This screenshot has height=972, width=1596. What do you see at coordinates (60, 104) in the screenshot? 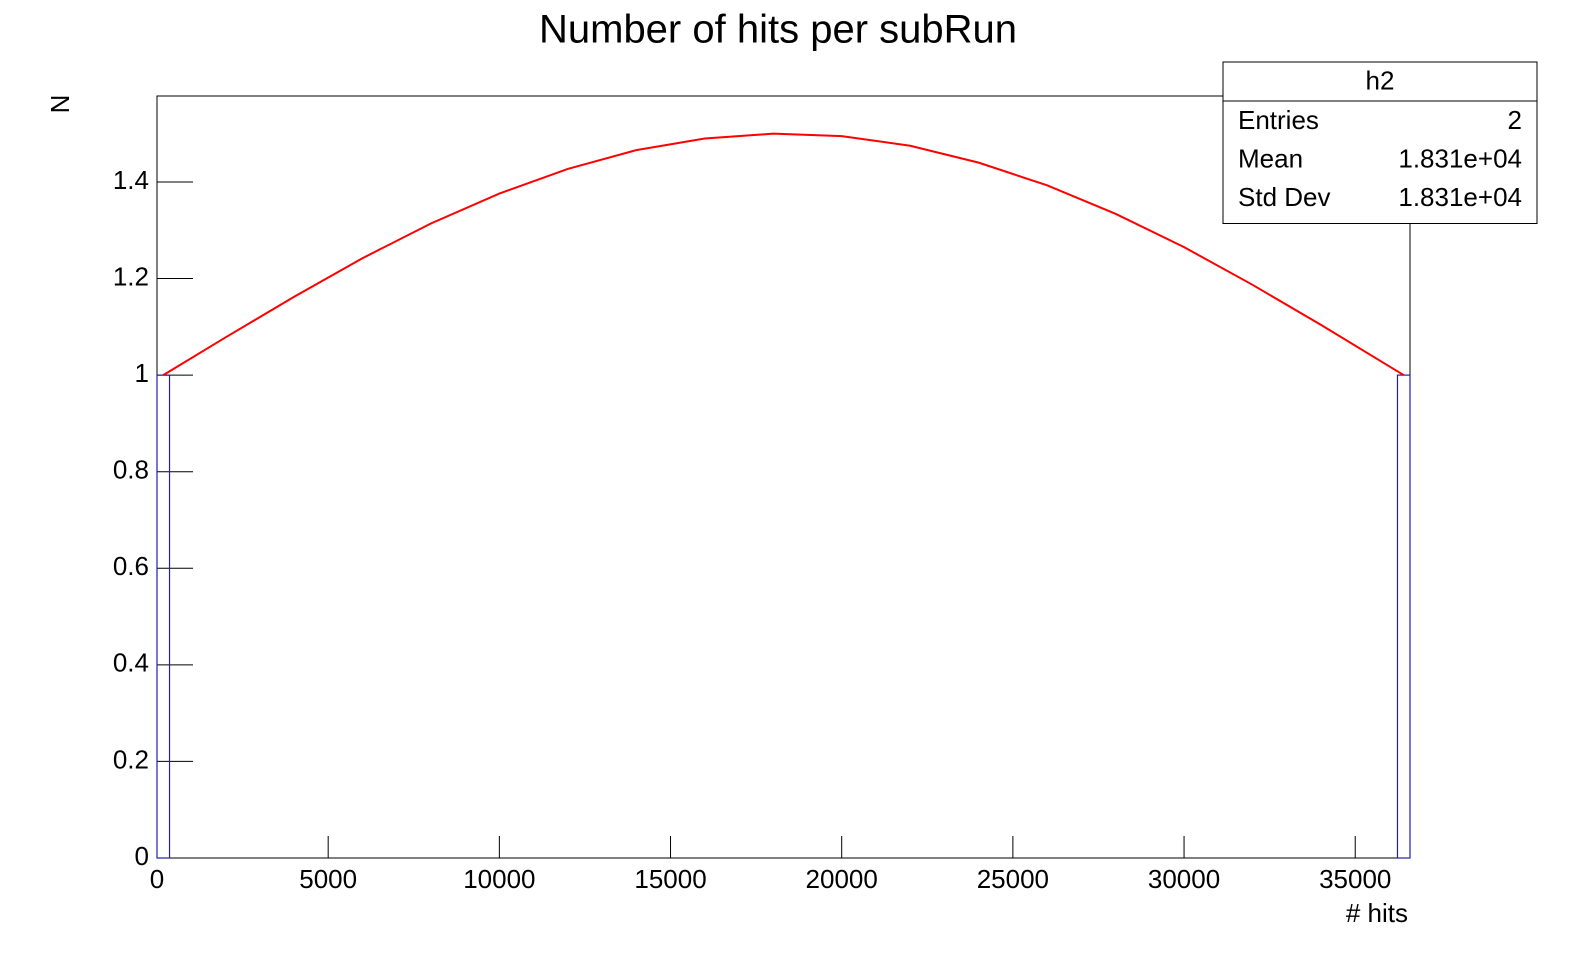
I see `y-axis-label: N` at bounding box center [60, 104].